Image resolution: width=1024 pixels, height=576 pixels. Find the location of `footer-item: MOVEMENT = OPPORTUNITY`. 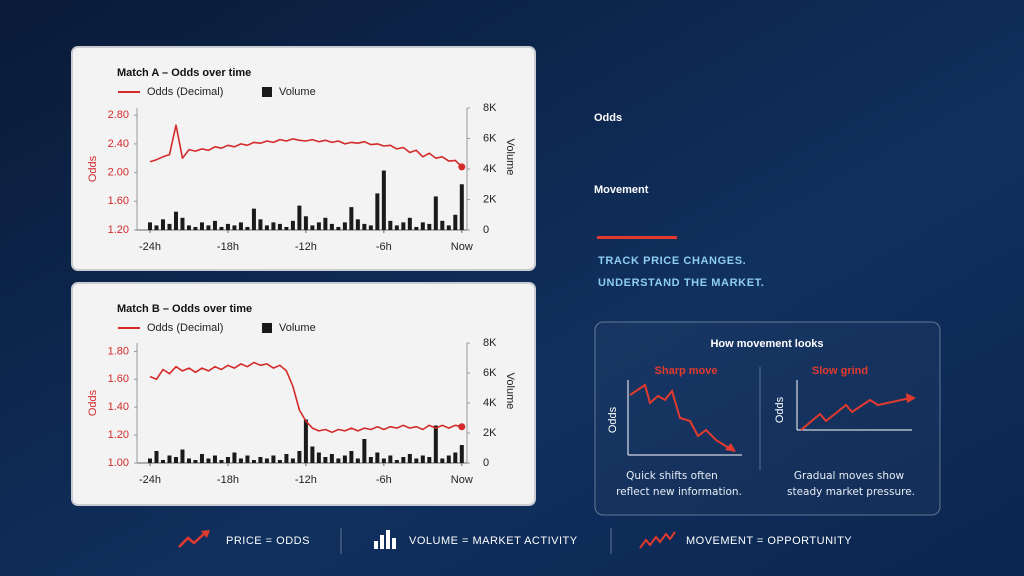

footer-item: MOVEMENT = OPPORTUNITY is located at coordinates (769, 541).